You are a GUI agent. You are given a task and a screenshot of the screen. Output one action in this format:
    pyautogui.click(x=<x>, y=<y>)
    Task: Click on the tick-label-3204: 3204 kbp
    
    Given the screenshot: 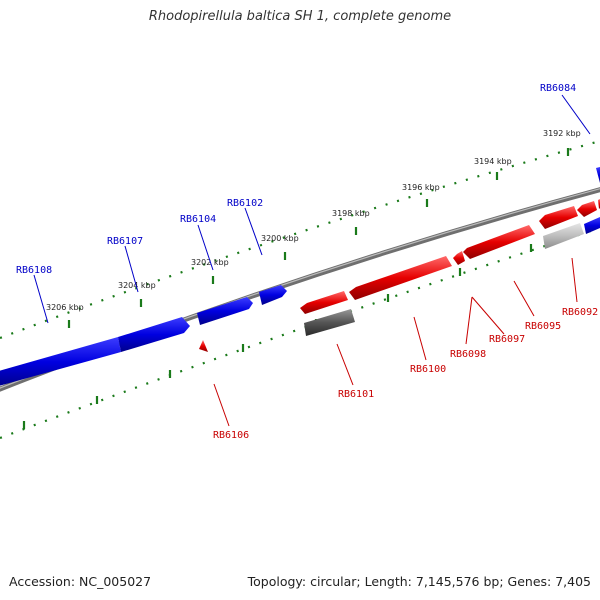 What is the action you would take?
    pyautogui.click(x=137, y=285)
    